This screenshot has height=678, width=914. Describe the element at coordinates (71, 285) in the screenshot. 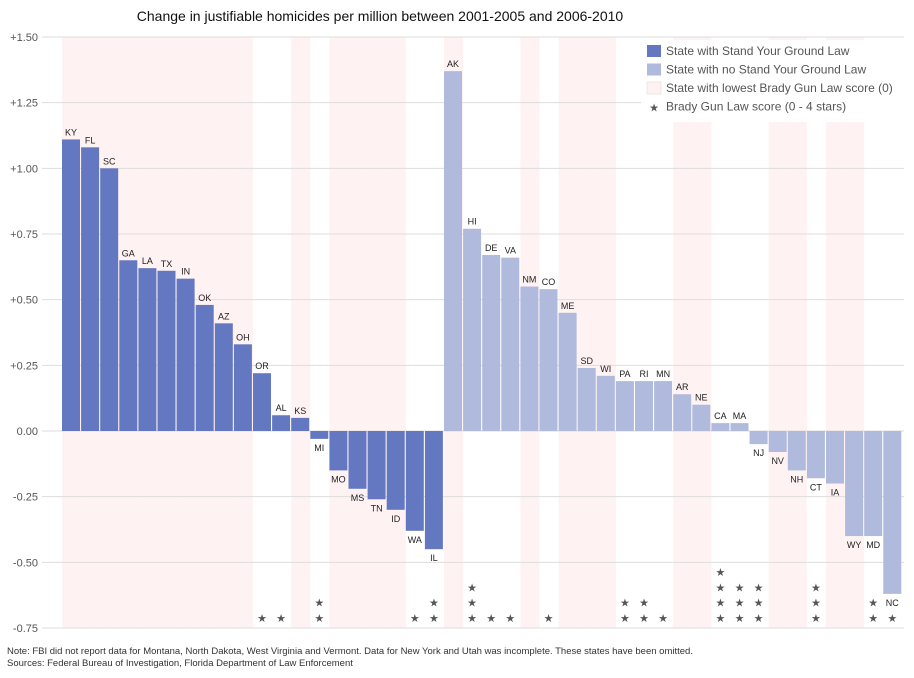

I see `bar-ky` at that location.